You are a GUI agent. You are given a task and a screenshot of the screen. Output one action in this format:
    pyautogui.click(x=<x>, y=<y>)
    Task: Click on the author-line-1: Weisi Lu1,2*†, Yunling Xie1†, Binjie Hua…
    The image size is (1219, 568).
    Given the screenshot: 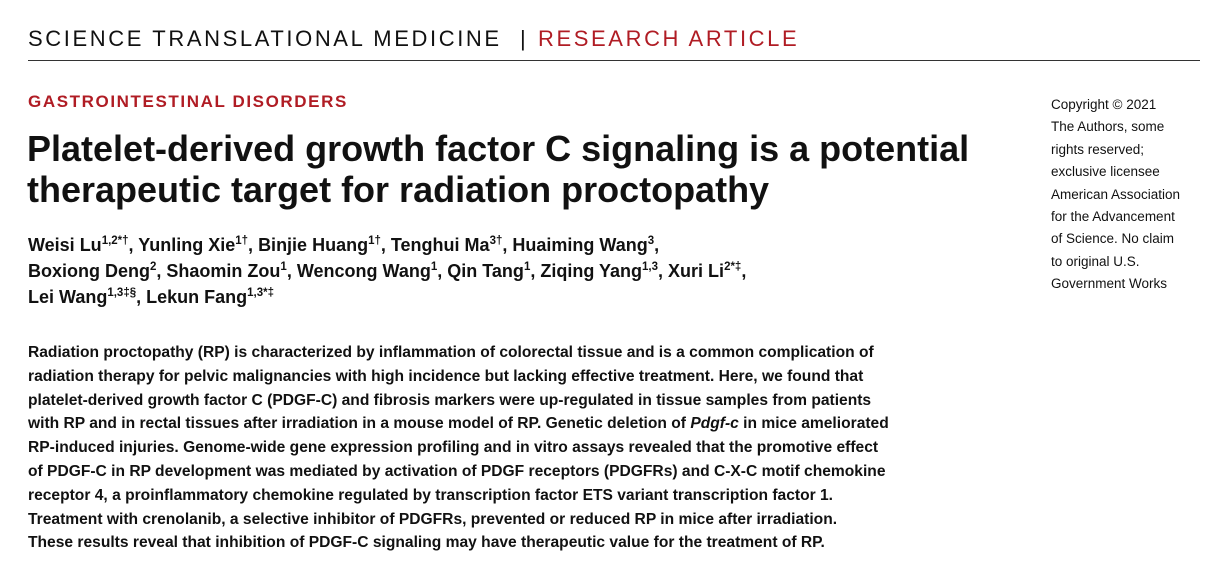 What is the action you would take?
    pyautogui.click(x=523, y=245)
    